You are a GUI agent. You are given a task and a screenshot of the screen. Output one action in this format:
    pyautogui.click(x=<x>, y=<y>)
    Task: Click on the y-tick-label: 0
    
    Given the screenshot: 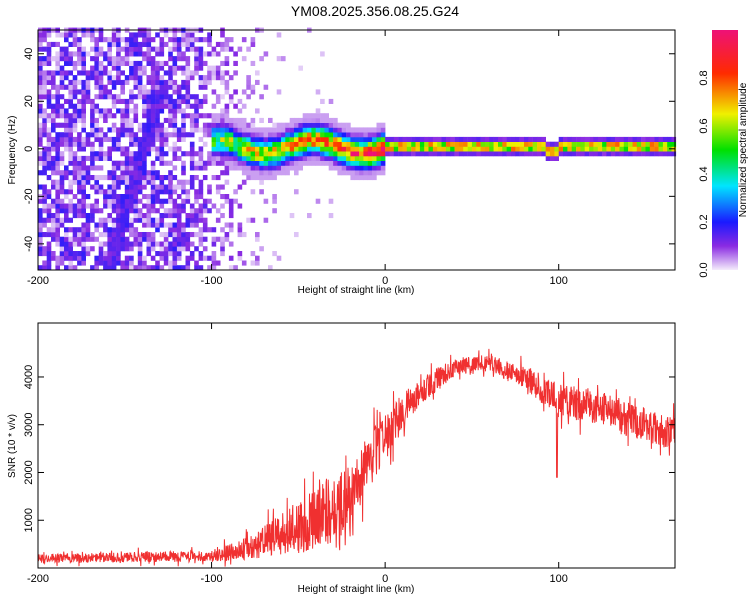 What is the action you would take?
    pyautogui.click(x=29, y=149)
    